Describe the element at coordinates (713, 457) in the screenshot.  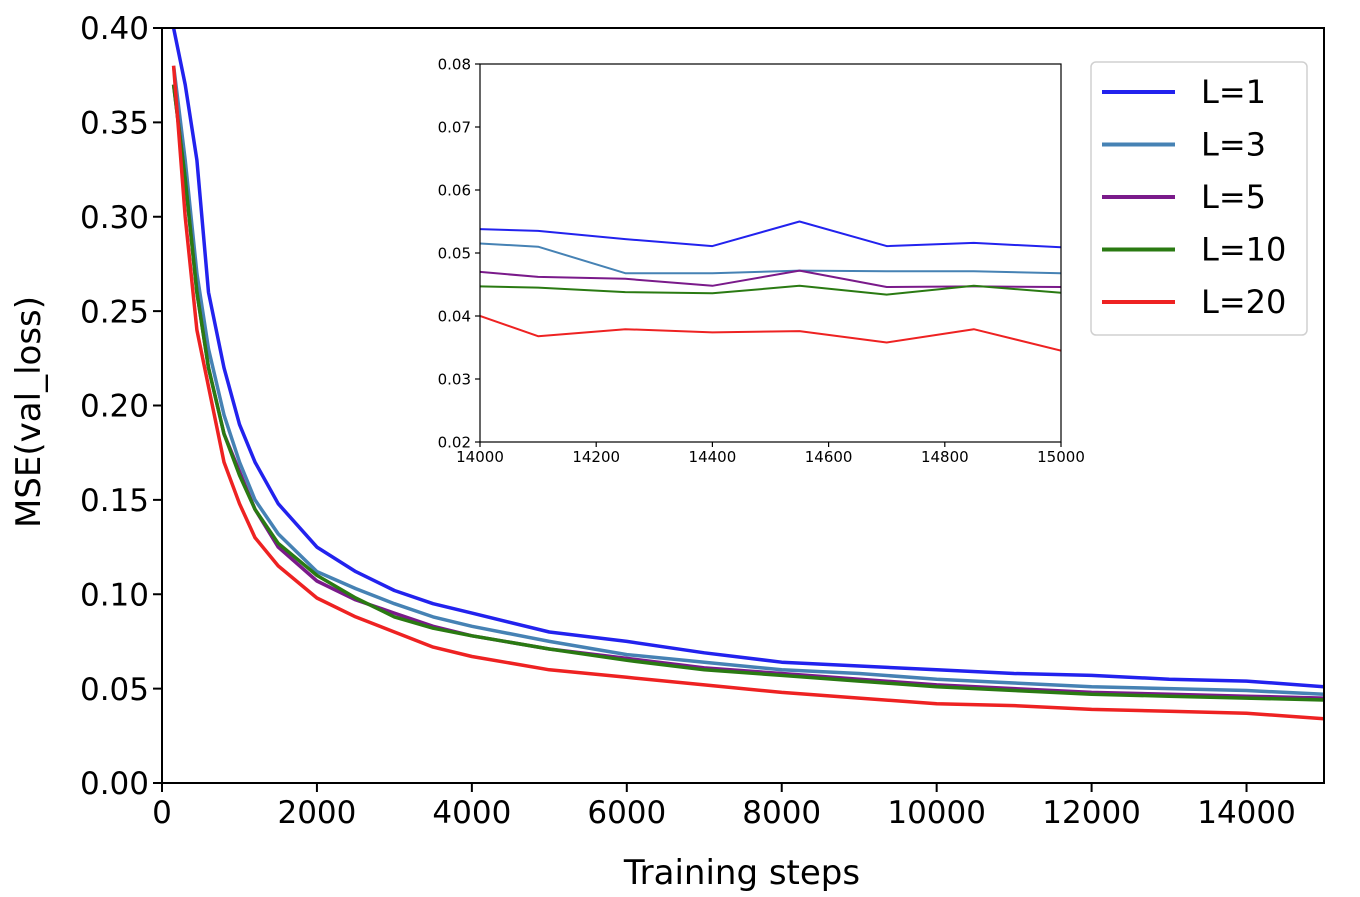
I see `x-tick-label: 14400` at that location.